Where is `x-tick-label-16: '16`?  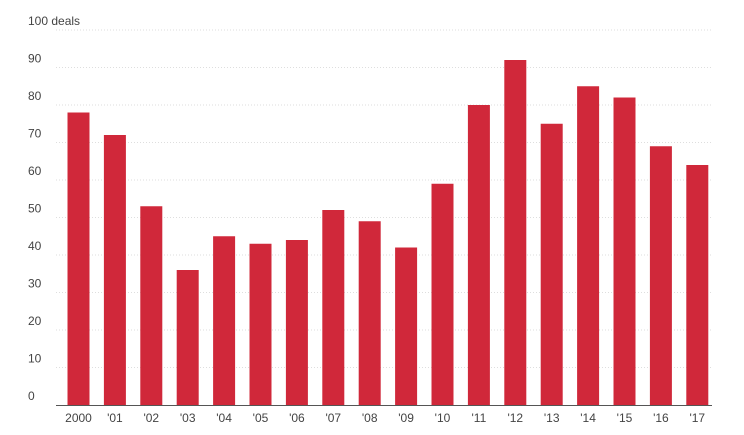 x-tick-label-16: '16 is located at coordinates (661, 418).